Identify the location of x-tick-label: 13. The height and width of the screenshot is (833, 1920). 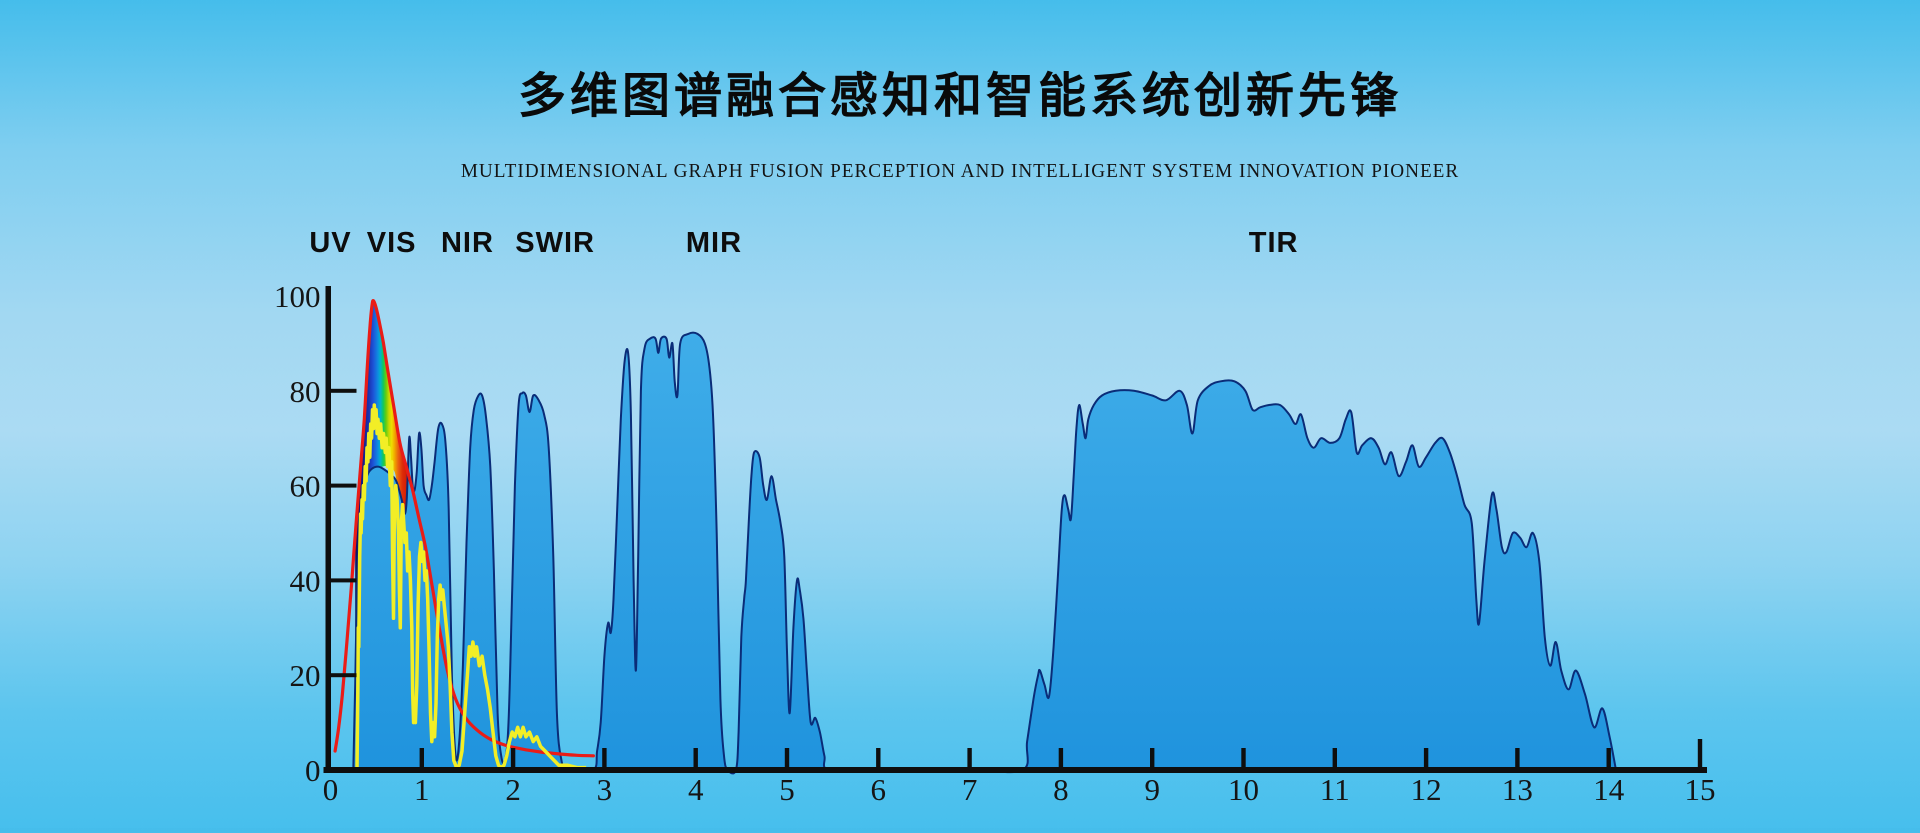
(1517, 789).